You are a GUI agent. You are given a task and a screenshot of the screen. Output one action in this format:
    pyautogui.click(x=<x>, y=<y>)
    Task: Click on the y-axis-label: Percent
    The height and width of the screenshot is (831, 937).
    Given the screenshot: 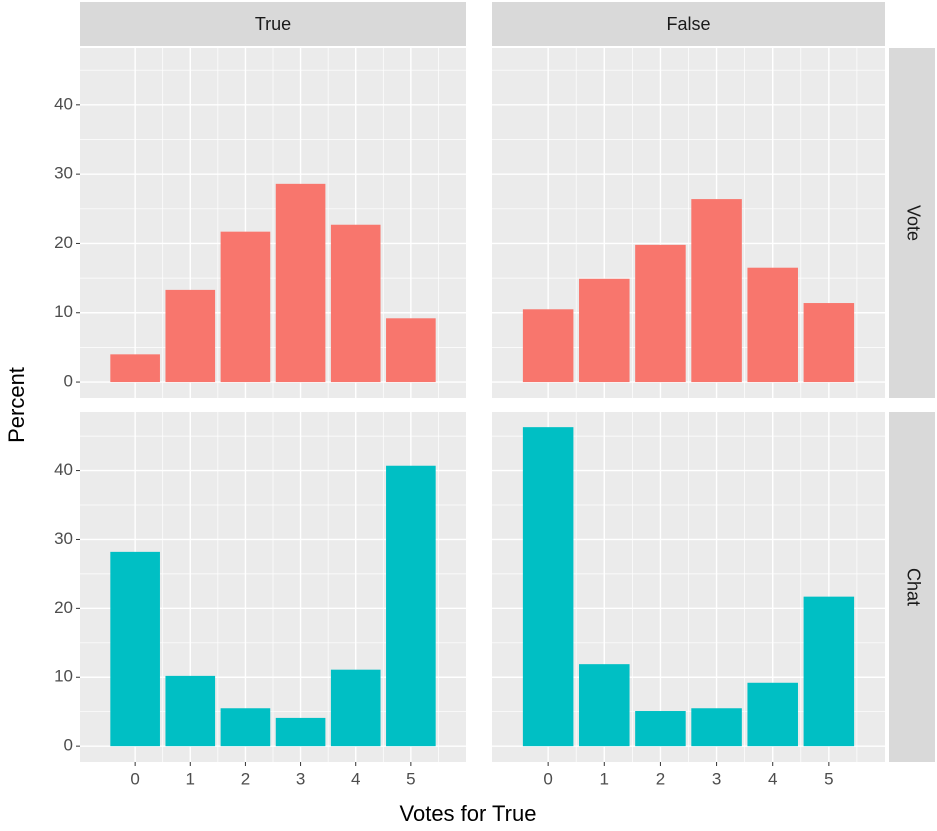 What is the action you would take?
    pyautogui.click(x=16, y=405)
    